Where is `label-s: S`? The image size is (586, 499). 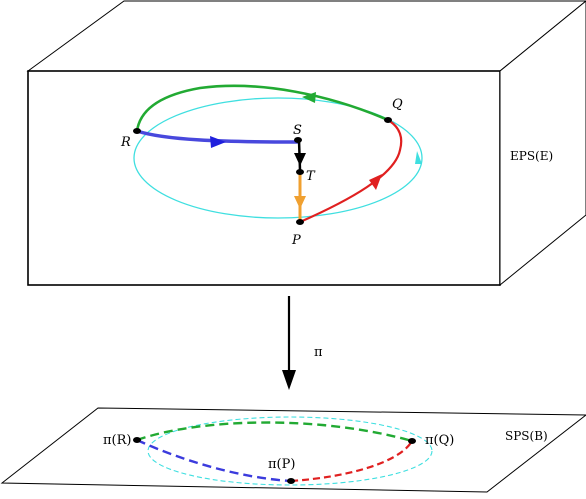
label-s: S is located at coordinates (297, 130).